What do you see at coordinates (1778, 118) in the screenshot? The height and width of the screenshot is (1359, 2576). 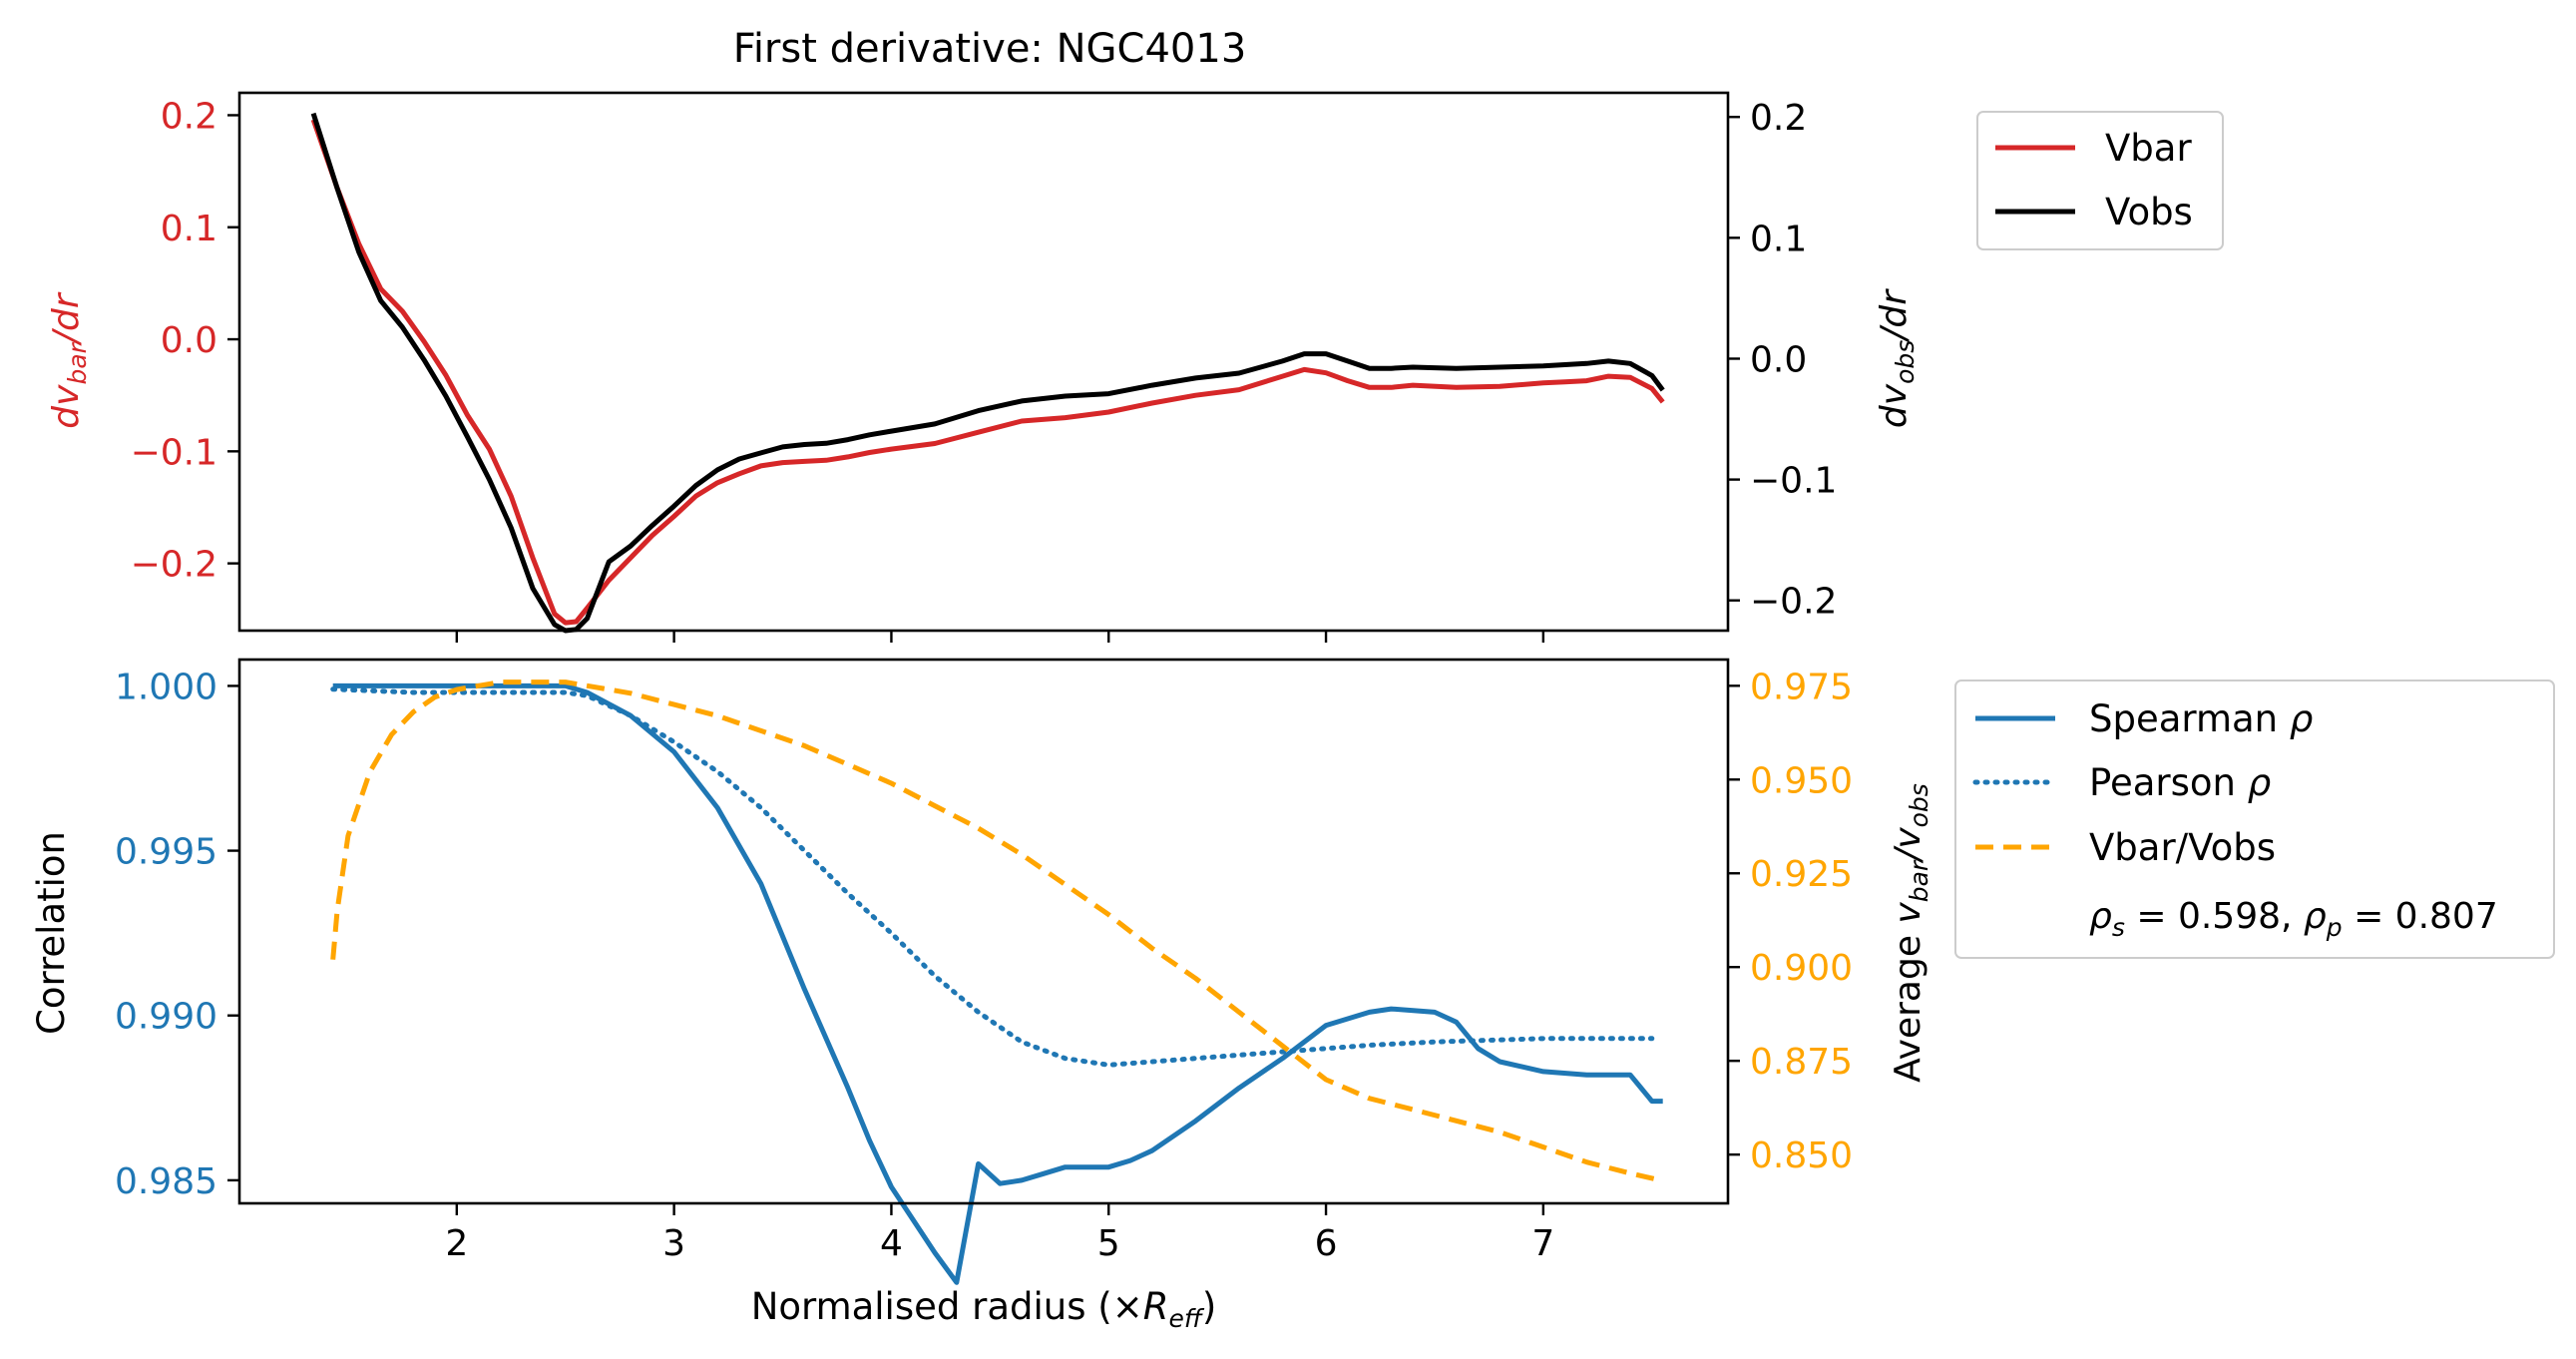 I see `top-right-tick-label: 0.2` at bounding box center [1778, 118].